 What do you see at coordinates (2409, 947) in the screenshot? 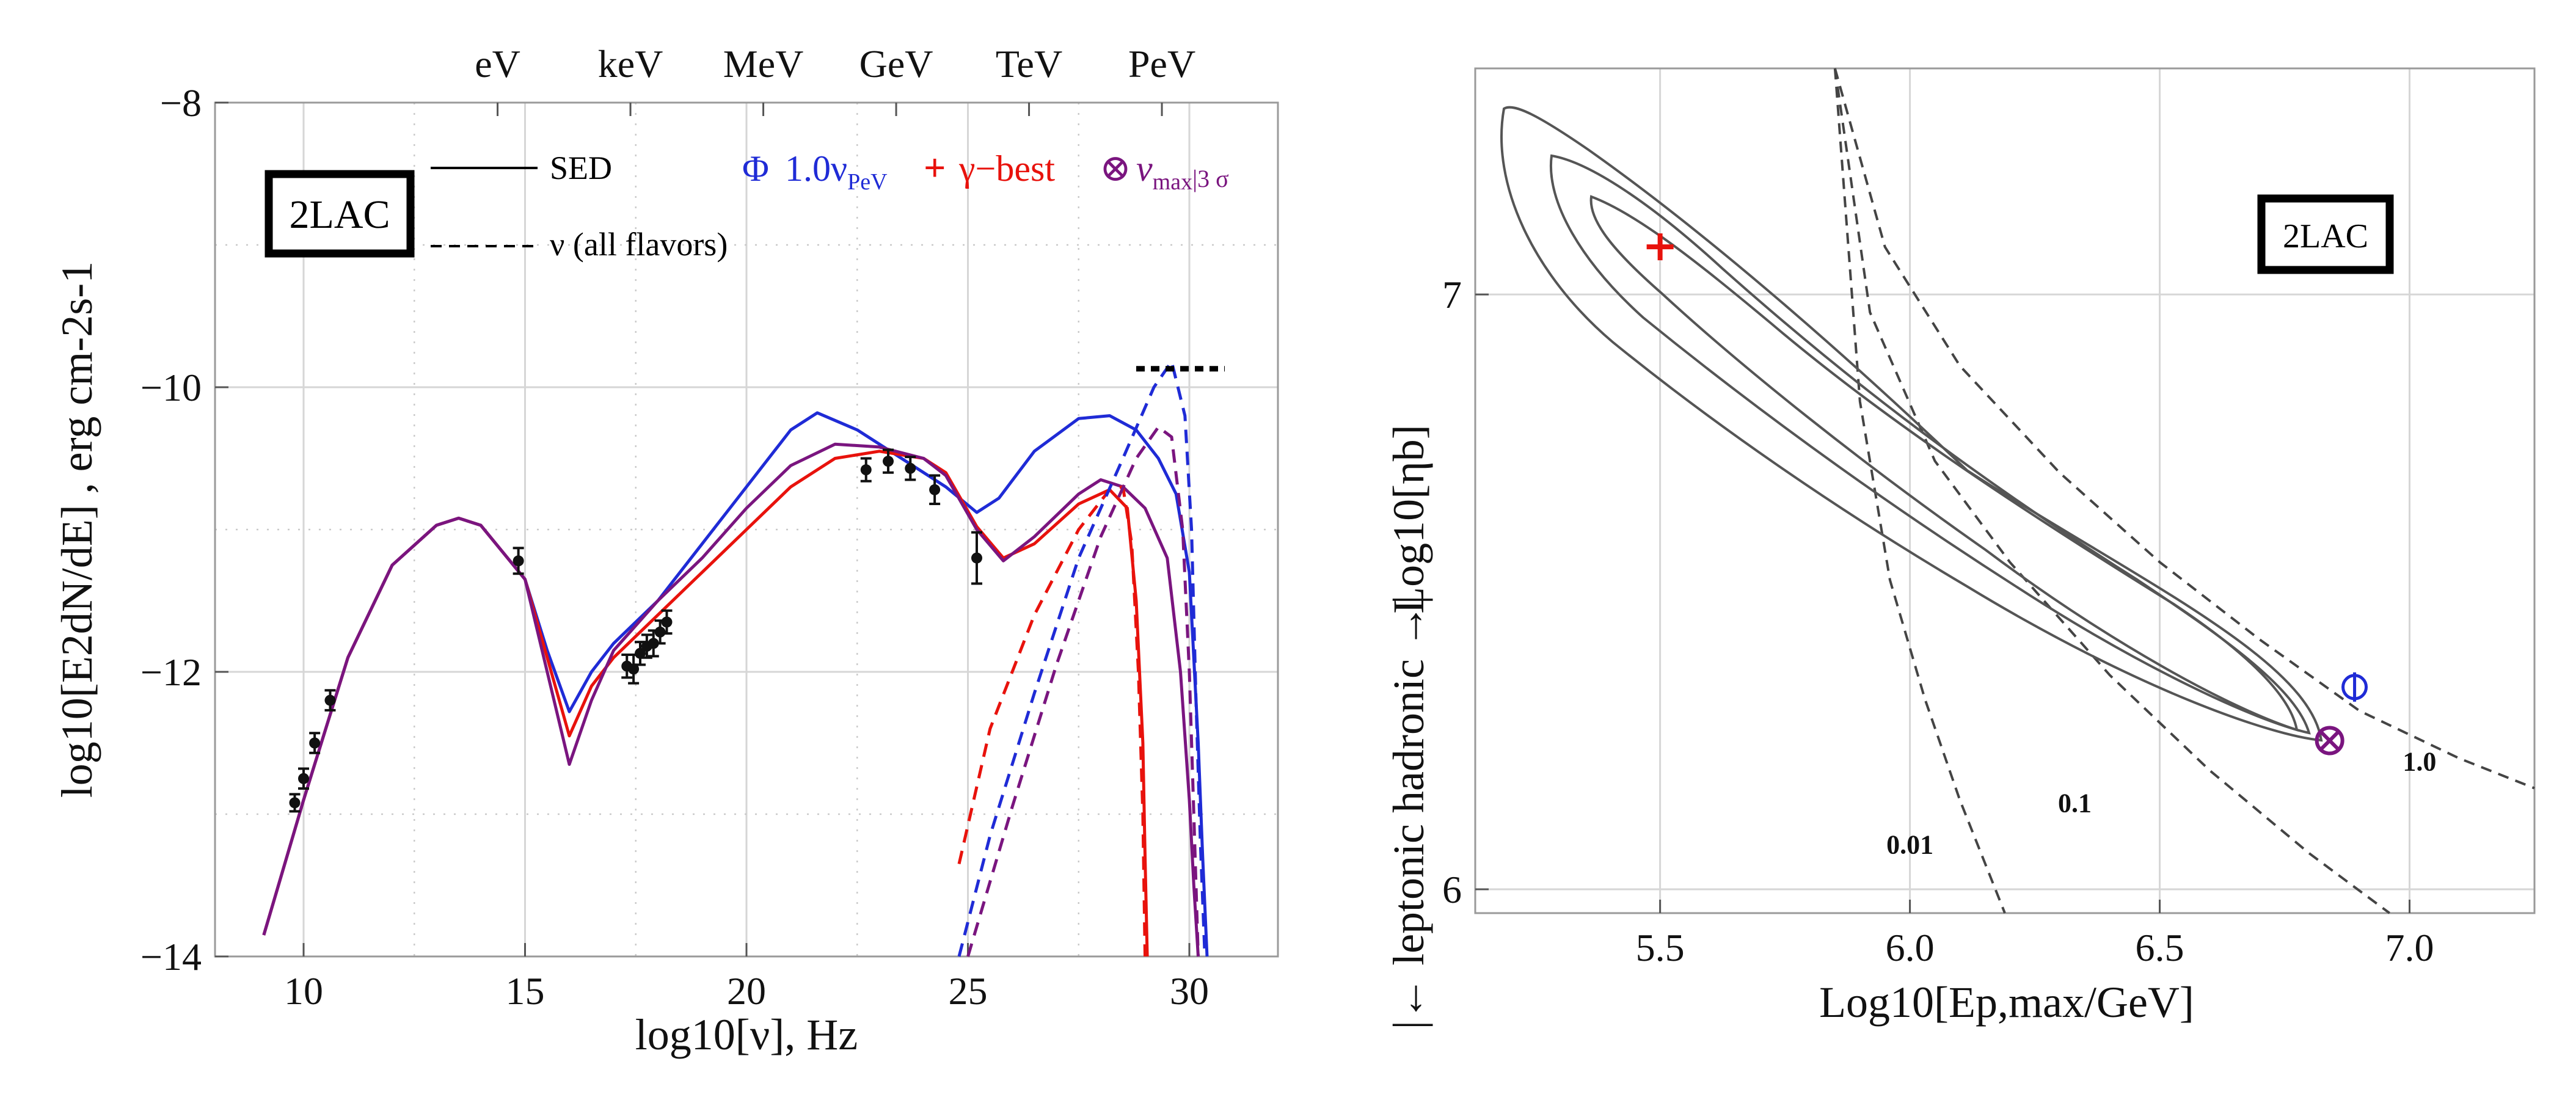
I see `right-xtick-label: 7.0` at bounding box center [2409, 947].